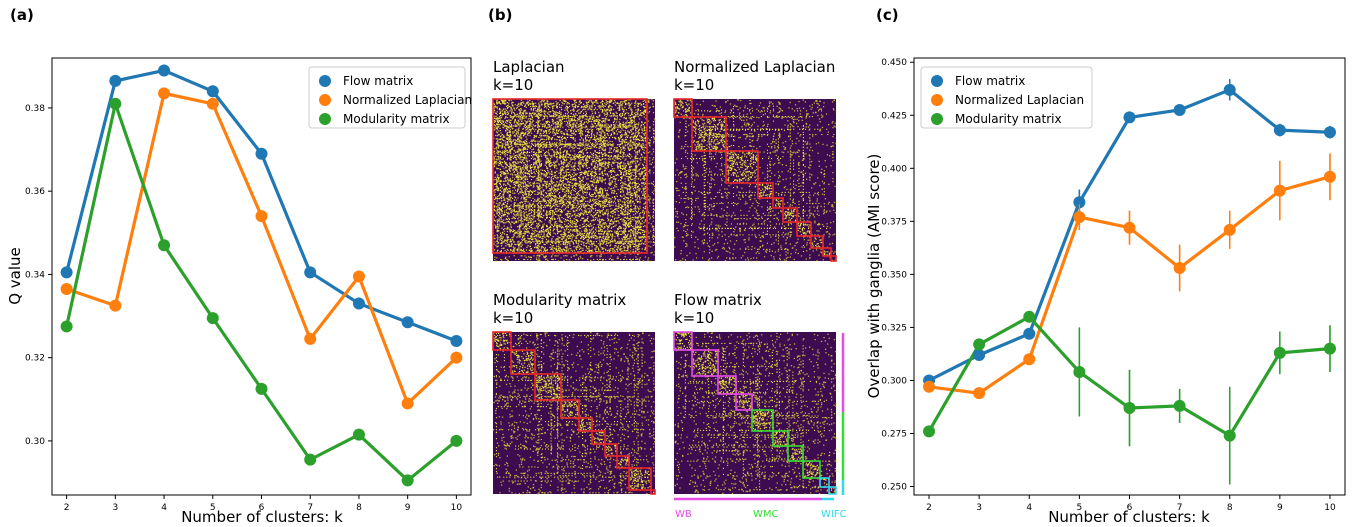  I want to click on legend-marker-flow, so click(325, 81).